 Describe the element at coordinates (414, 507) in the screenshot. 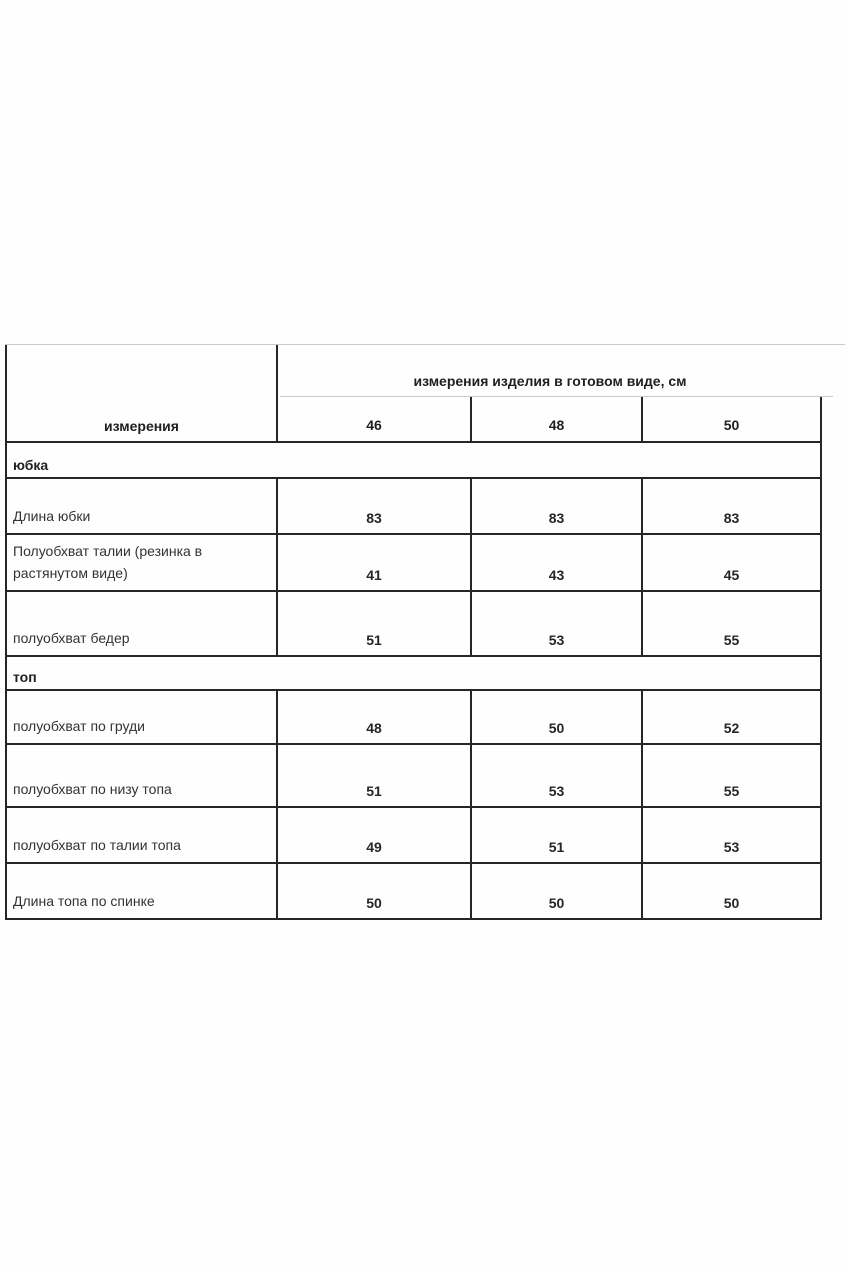

I see `table-row-skirt-length: Длина юбки 83 83 83` at that location.